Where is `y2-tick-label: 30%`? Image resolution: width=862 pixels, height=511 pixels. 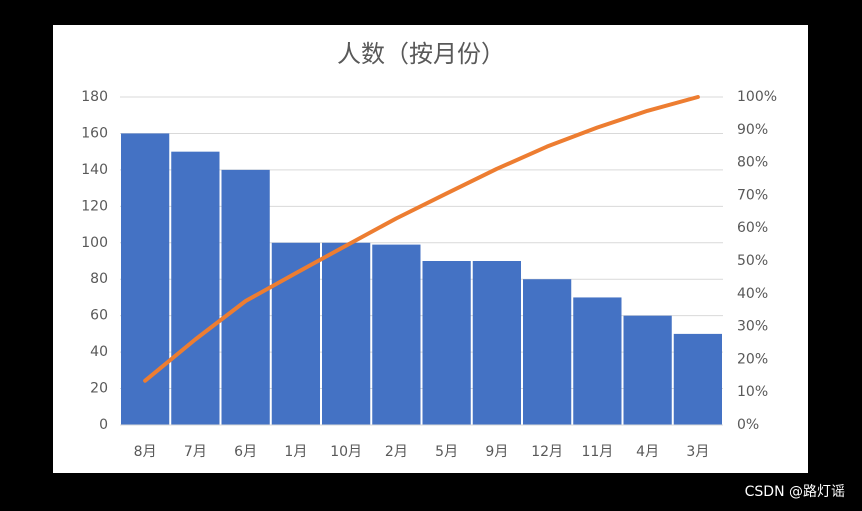 y2-tick-label: 30% is located at coordinates (752, 327).